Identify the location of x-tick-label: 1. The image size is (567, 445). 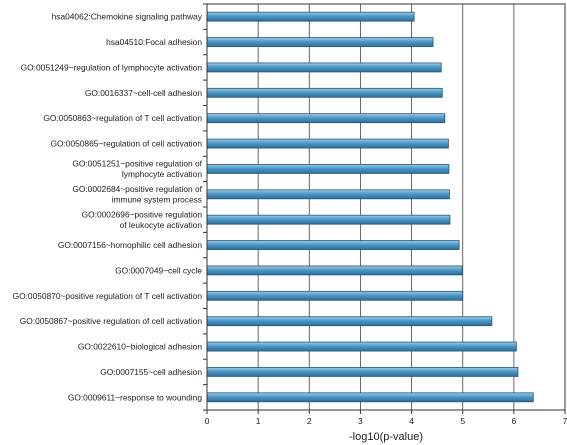
(258, 421).